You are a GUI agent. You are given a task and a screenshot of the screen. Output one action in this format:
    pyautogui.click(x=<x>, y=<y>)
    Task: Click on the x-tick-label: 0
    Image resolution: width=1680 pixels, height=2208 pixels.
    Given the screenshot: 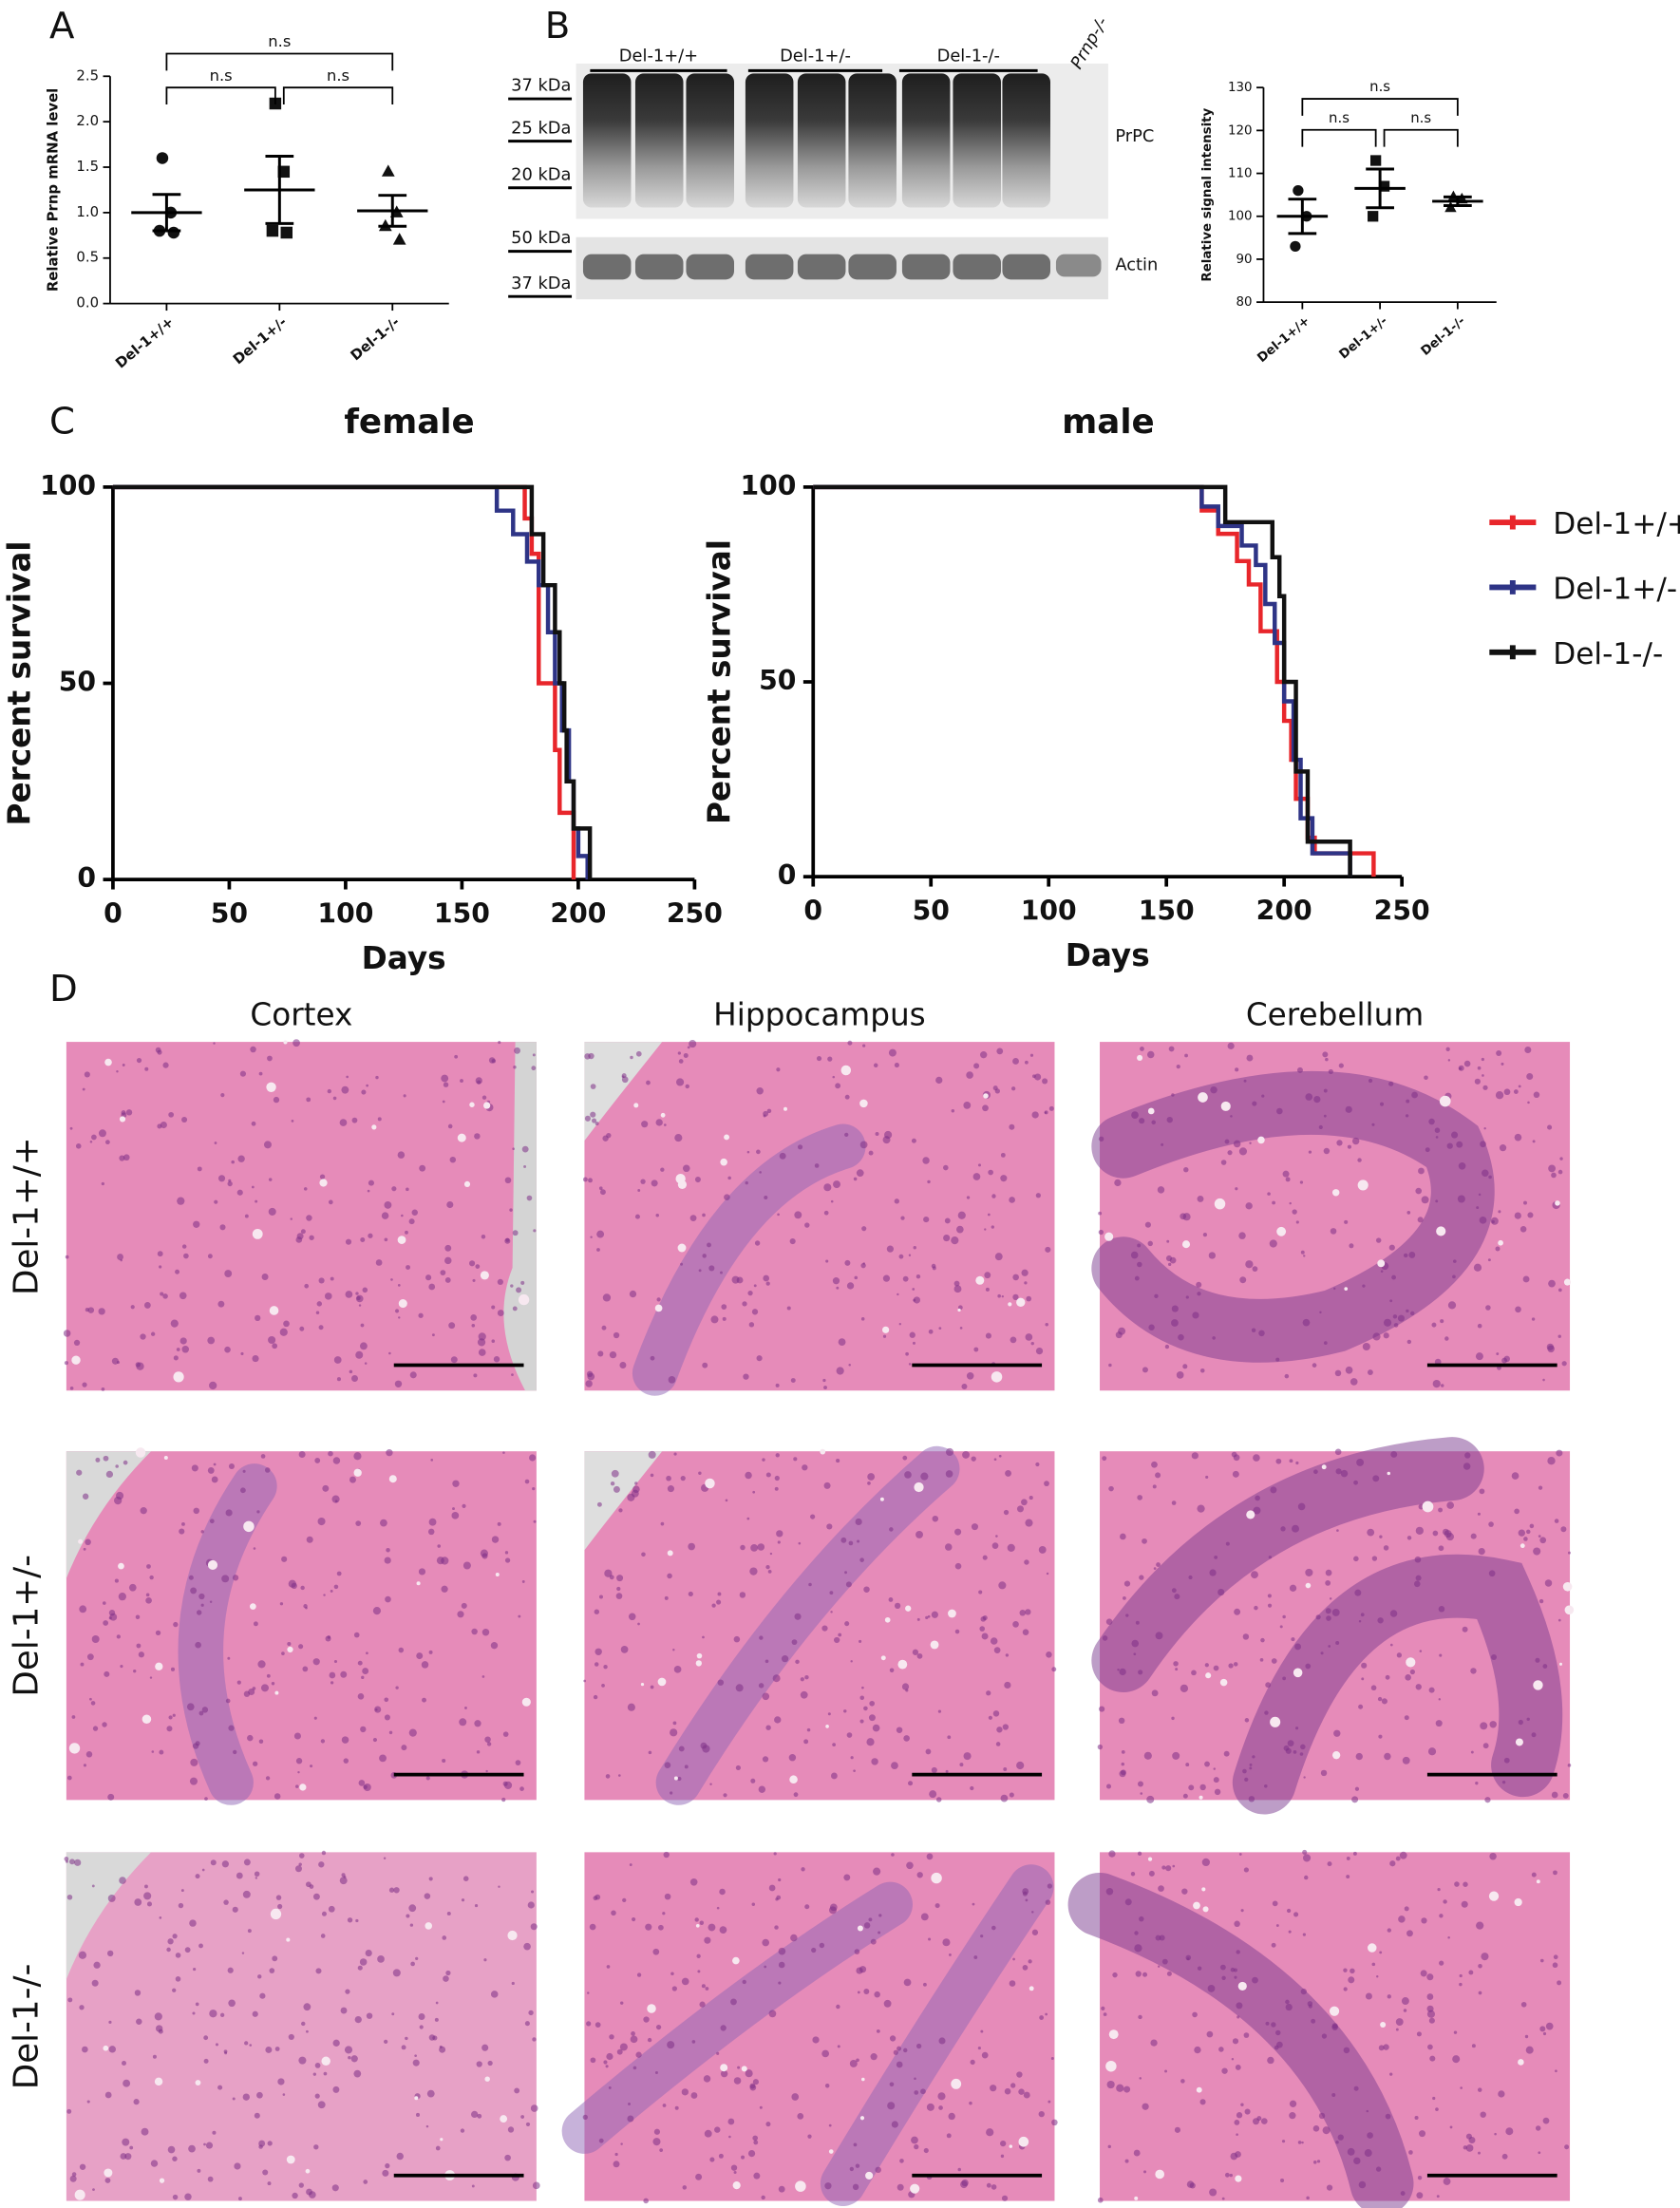 What is the action you would take?
    pyautogui.click(x=113, y=913)
    